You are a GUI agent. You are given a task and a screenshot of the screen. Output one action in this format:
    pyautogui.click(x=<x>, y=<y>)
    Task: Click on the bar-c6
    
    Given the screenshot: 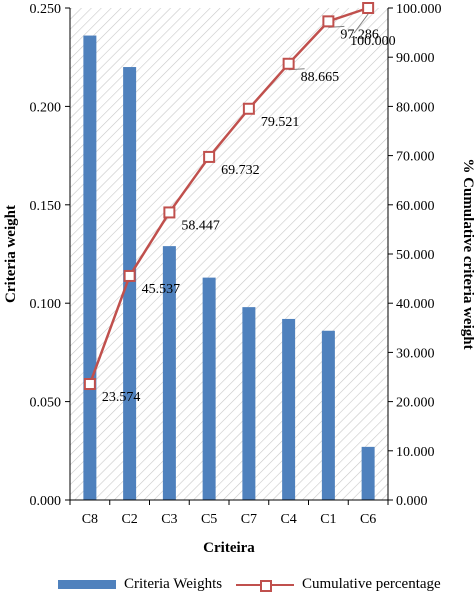 What is the action you would take?
    pyautogui.click(x=368, y=473)
    